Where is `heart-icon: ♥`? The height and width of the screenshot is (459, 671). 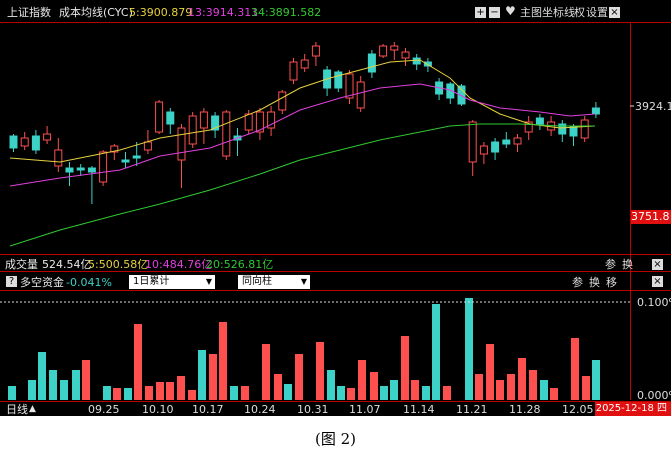 heart-icon: ♥ is located at coordinates (510, 11).